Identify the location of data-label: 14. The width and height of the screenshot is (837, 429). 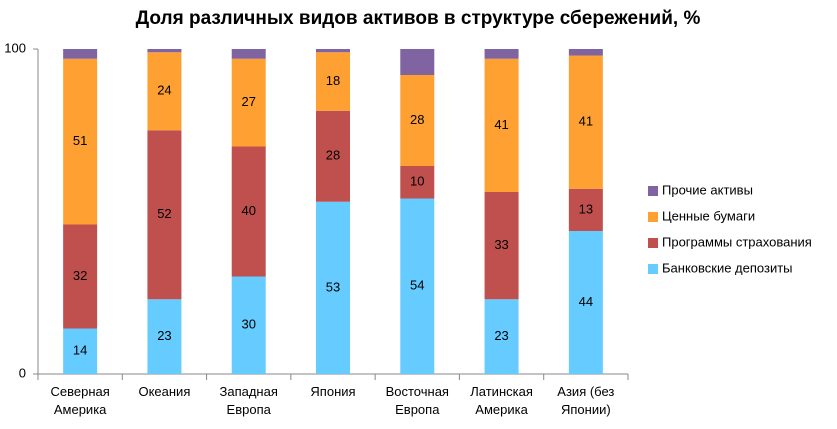
(80, 350).